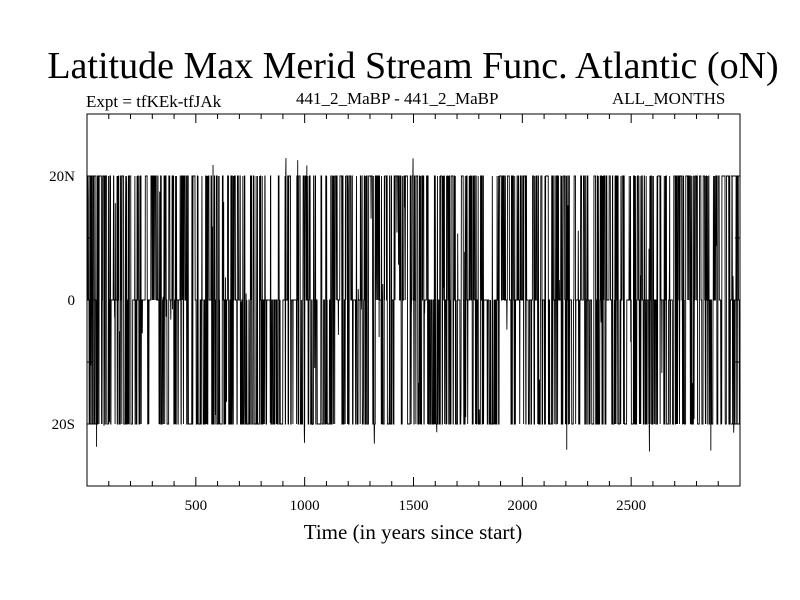 This screenshot has height=600, width=800. What do you see at coordinates (414, 506) in the screenshot?
I see `x-tick-label: 1500` at bounding box center [414, 506].